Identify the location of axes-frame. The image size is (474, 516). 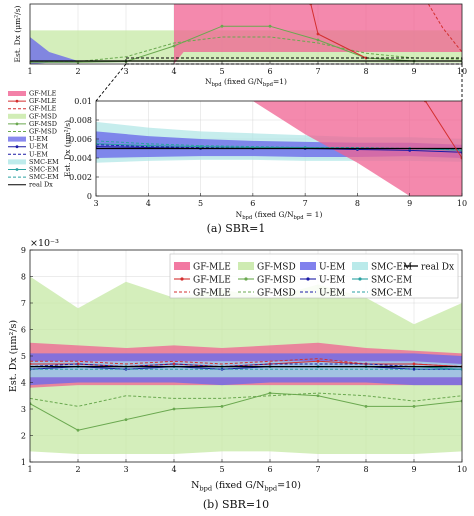
(279, 148).